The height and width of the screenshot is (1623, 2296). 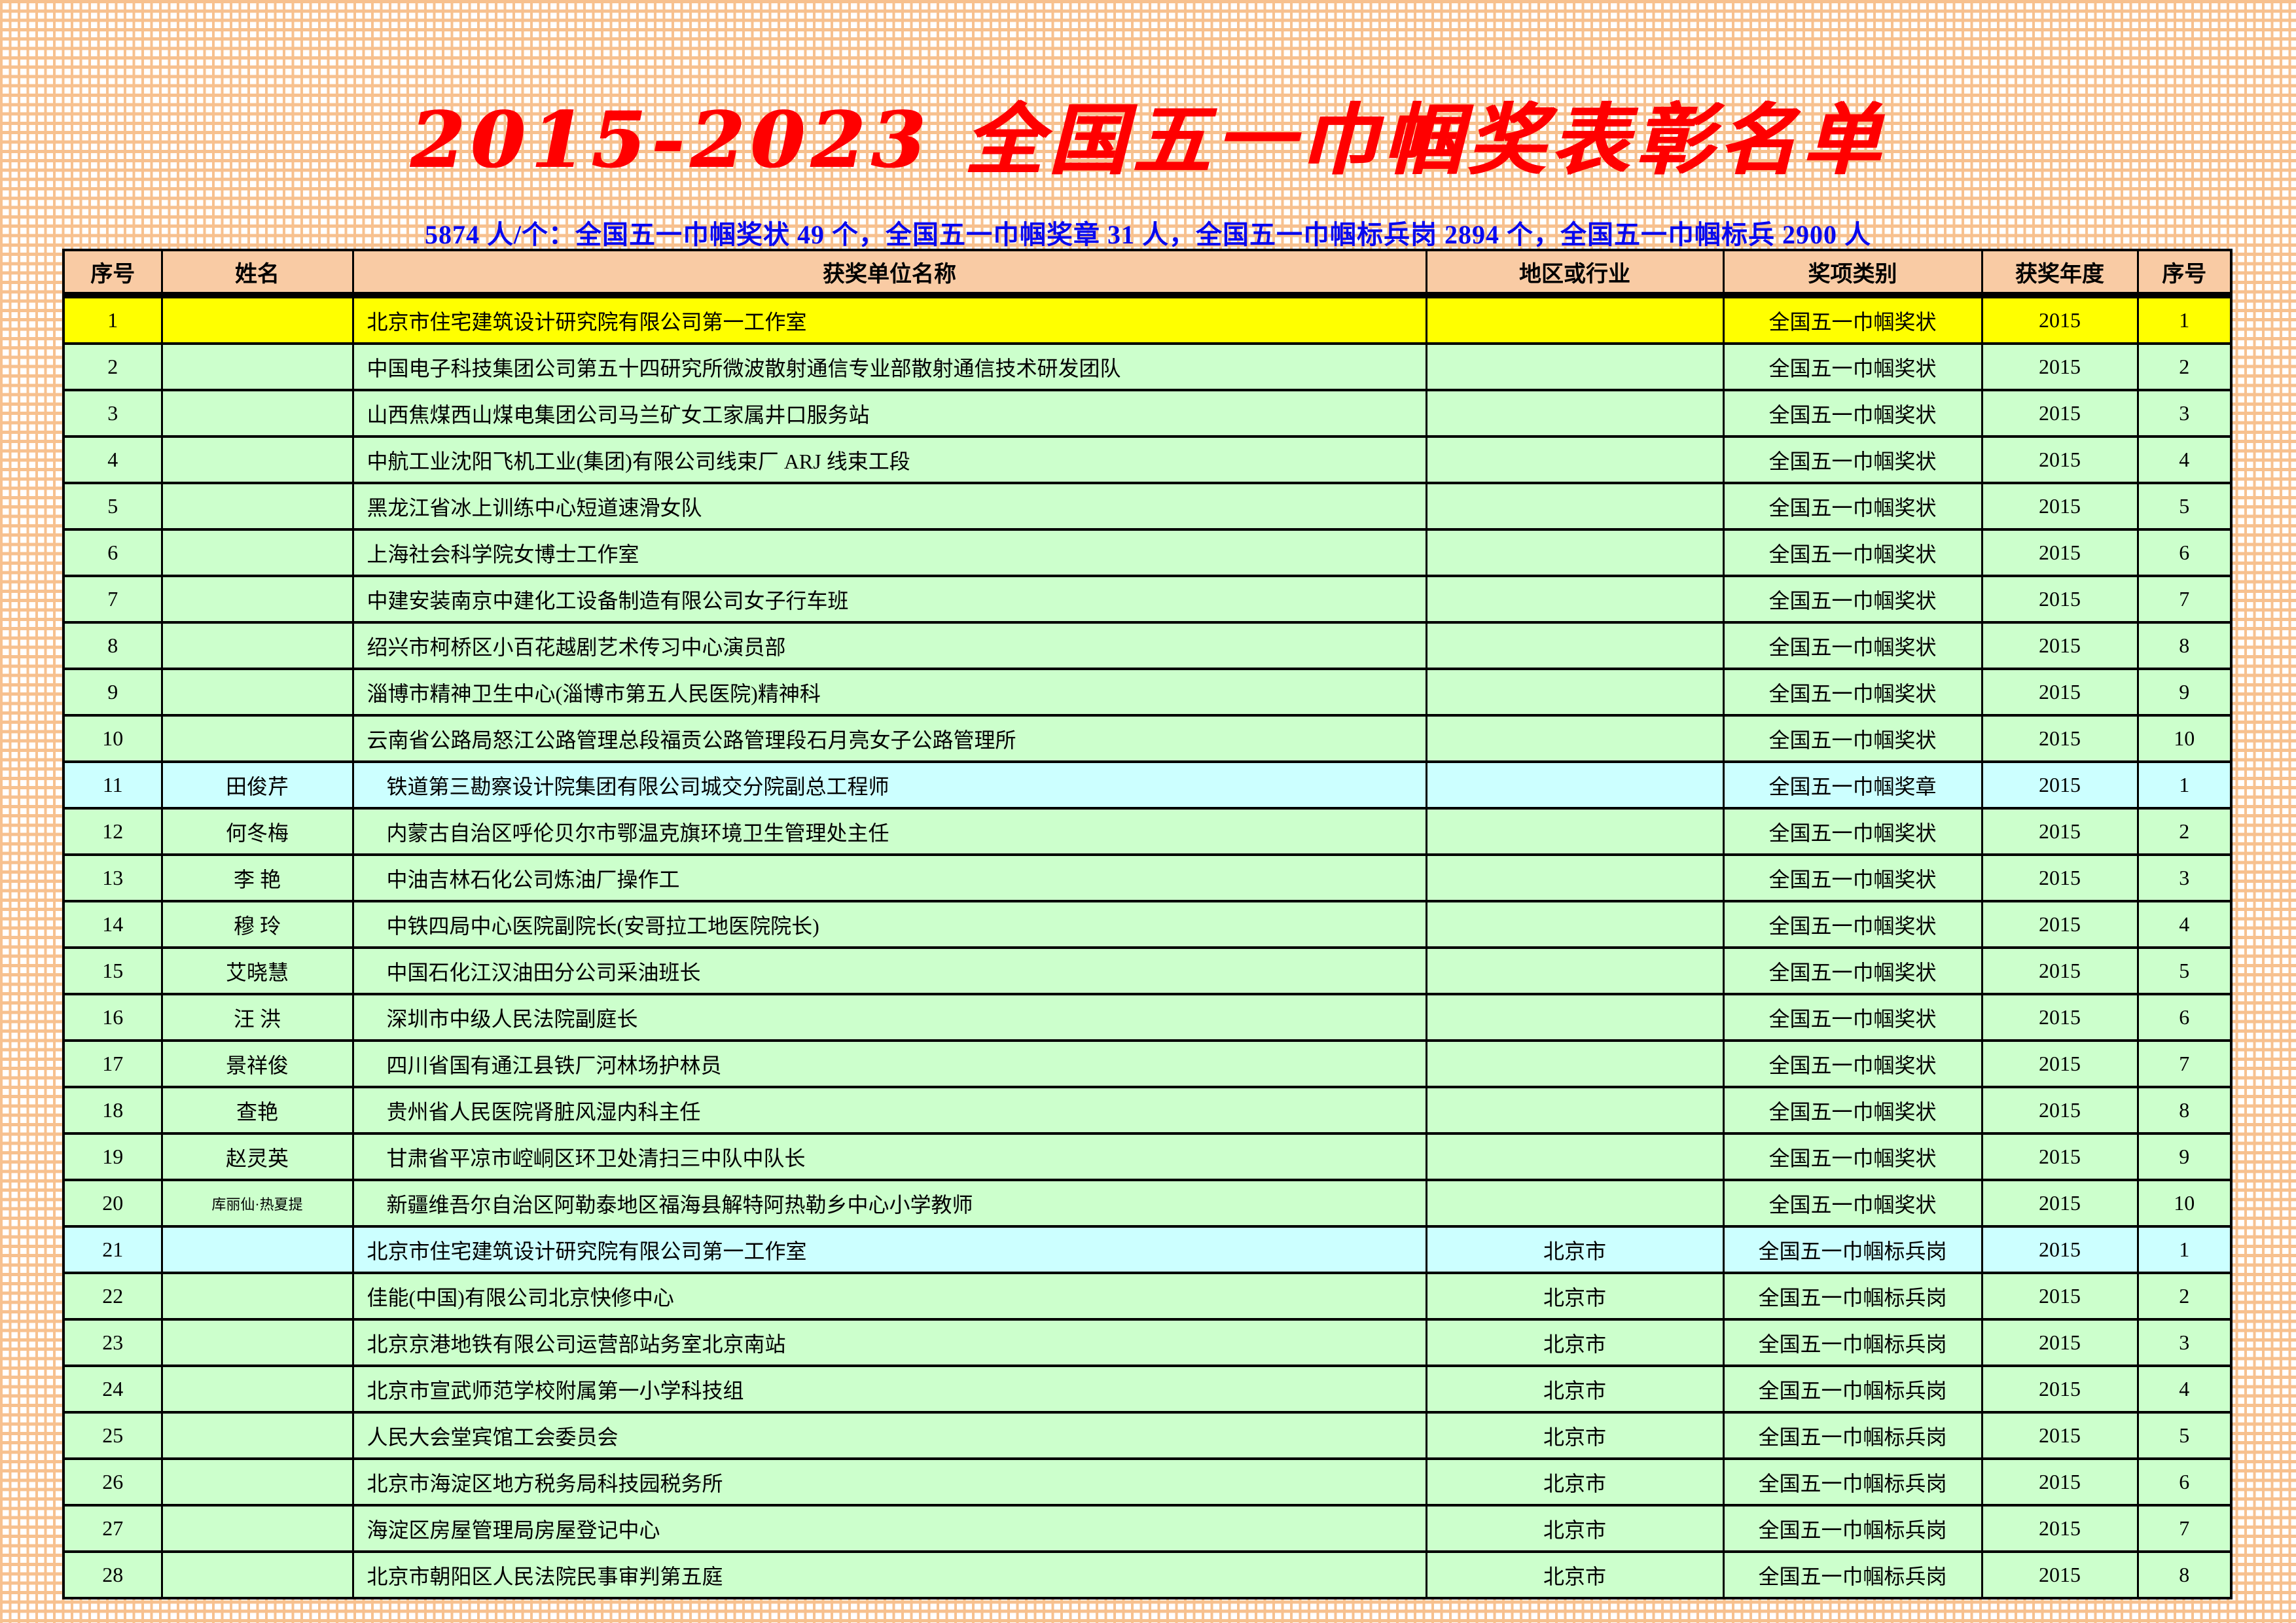 What do you see at coordinates (889, 877) in the screenshot?
I see `cell-unit: 中油吉林石化公司炼油厂操作工` at bounding box center [889, 877].